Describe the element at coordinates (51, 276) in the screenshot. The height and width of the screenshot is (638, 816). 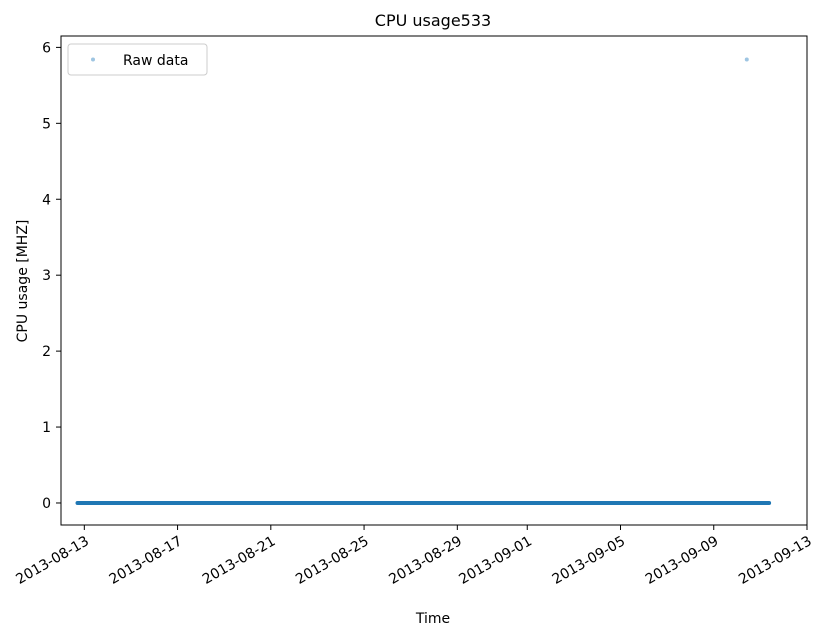
I see `y-axis: 0 1 2 3 4 5 6` at that location.